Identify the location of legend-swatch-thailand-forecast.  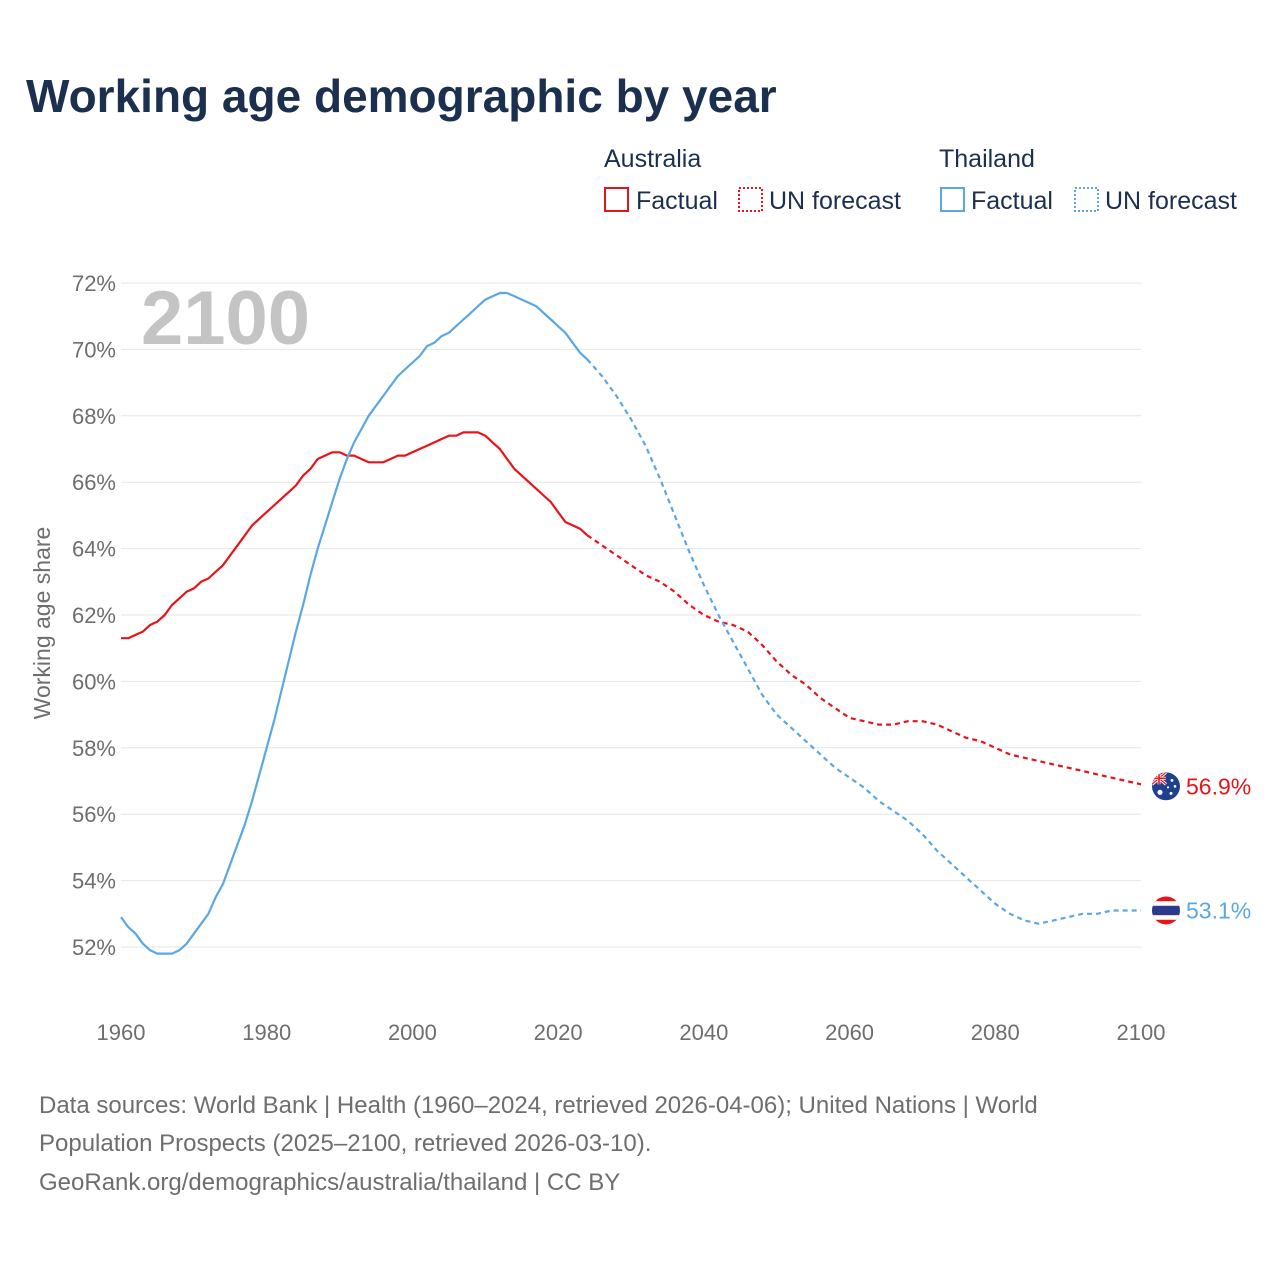
(1086, 199).